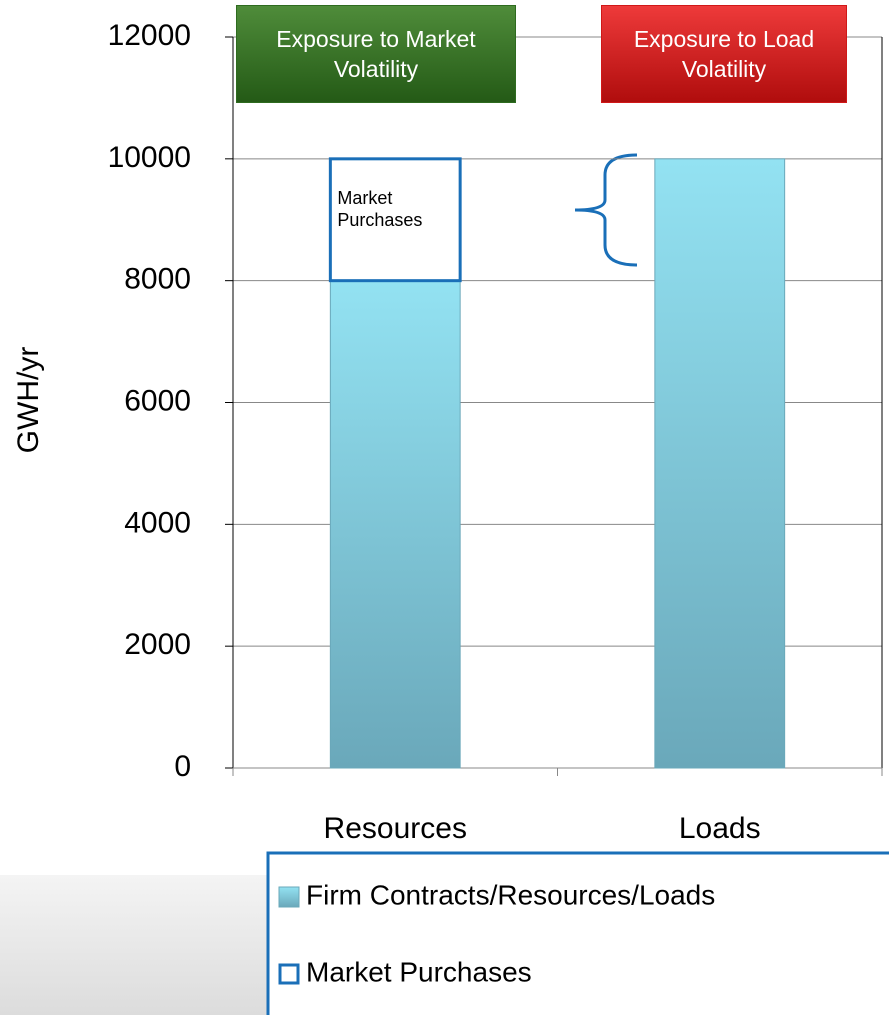 This screenshot has width=889, height=1015. I want to click on y-tick-label: 8000, so click(157, 279).